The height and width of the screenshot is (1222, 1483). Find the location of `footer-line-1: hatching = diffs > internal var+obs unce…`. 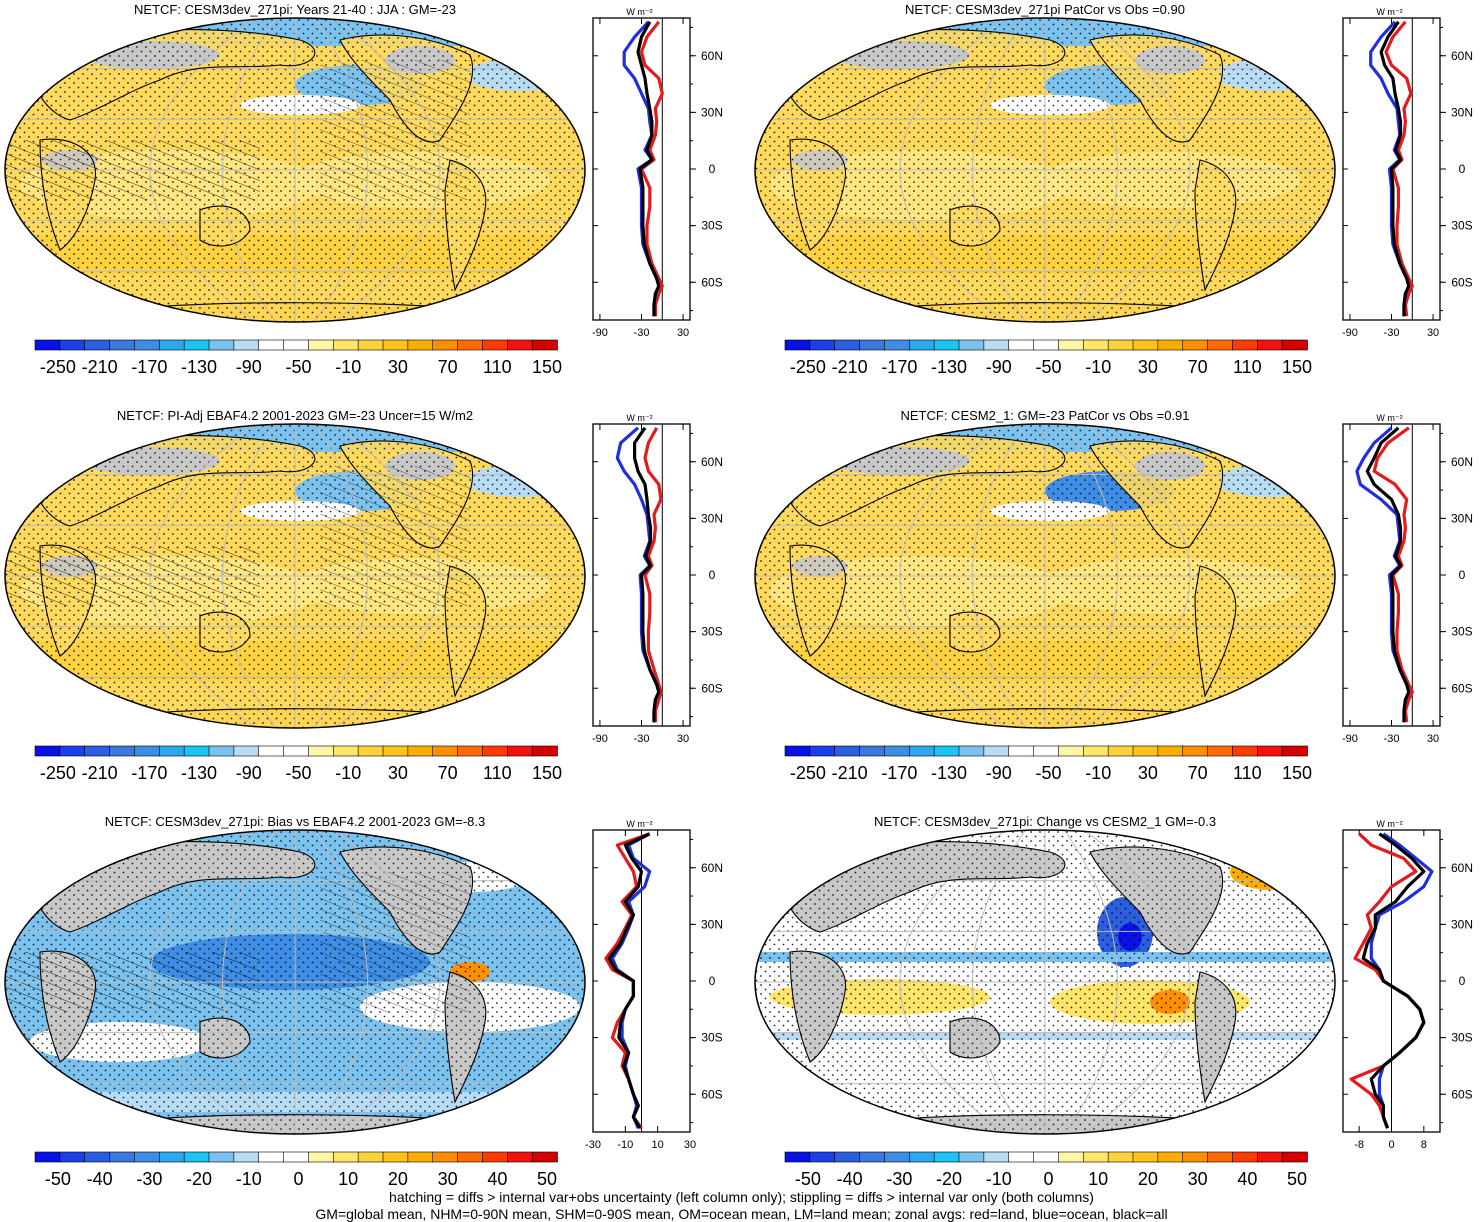

footer-line-1: hatching = diffs > internal var+obs unce… is located at coordinates (741, 1197).